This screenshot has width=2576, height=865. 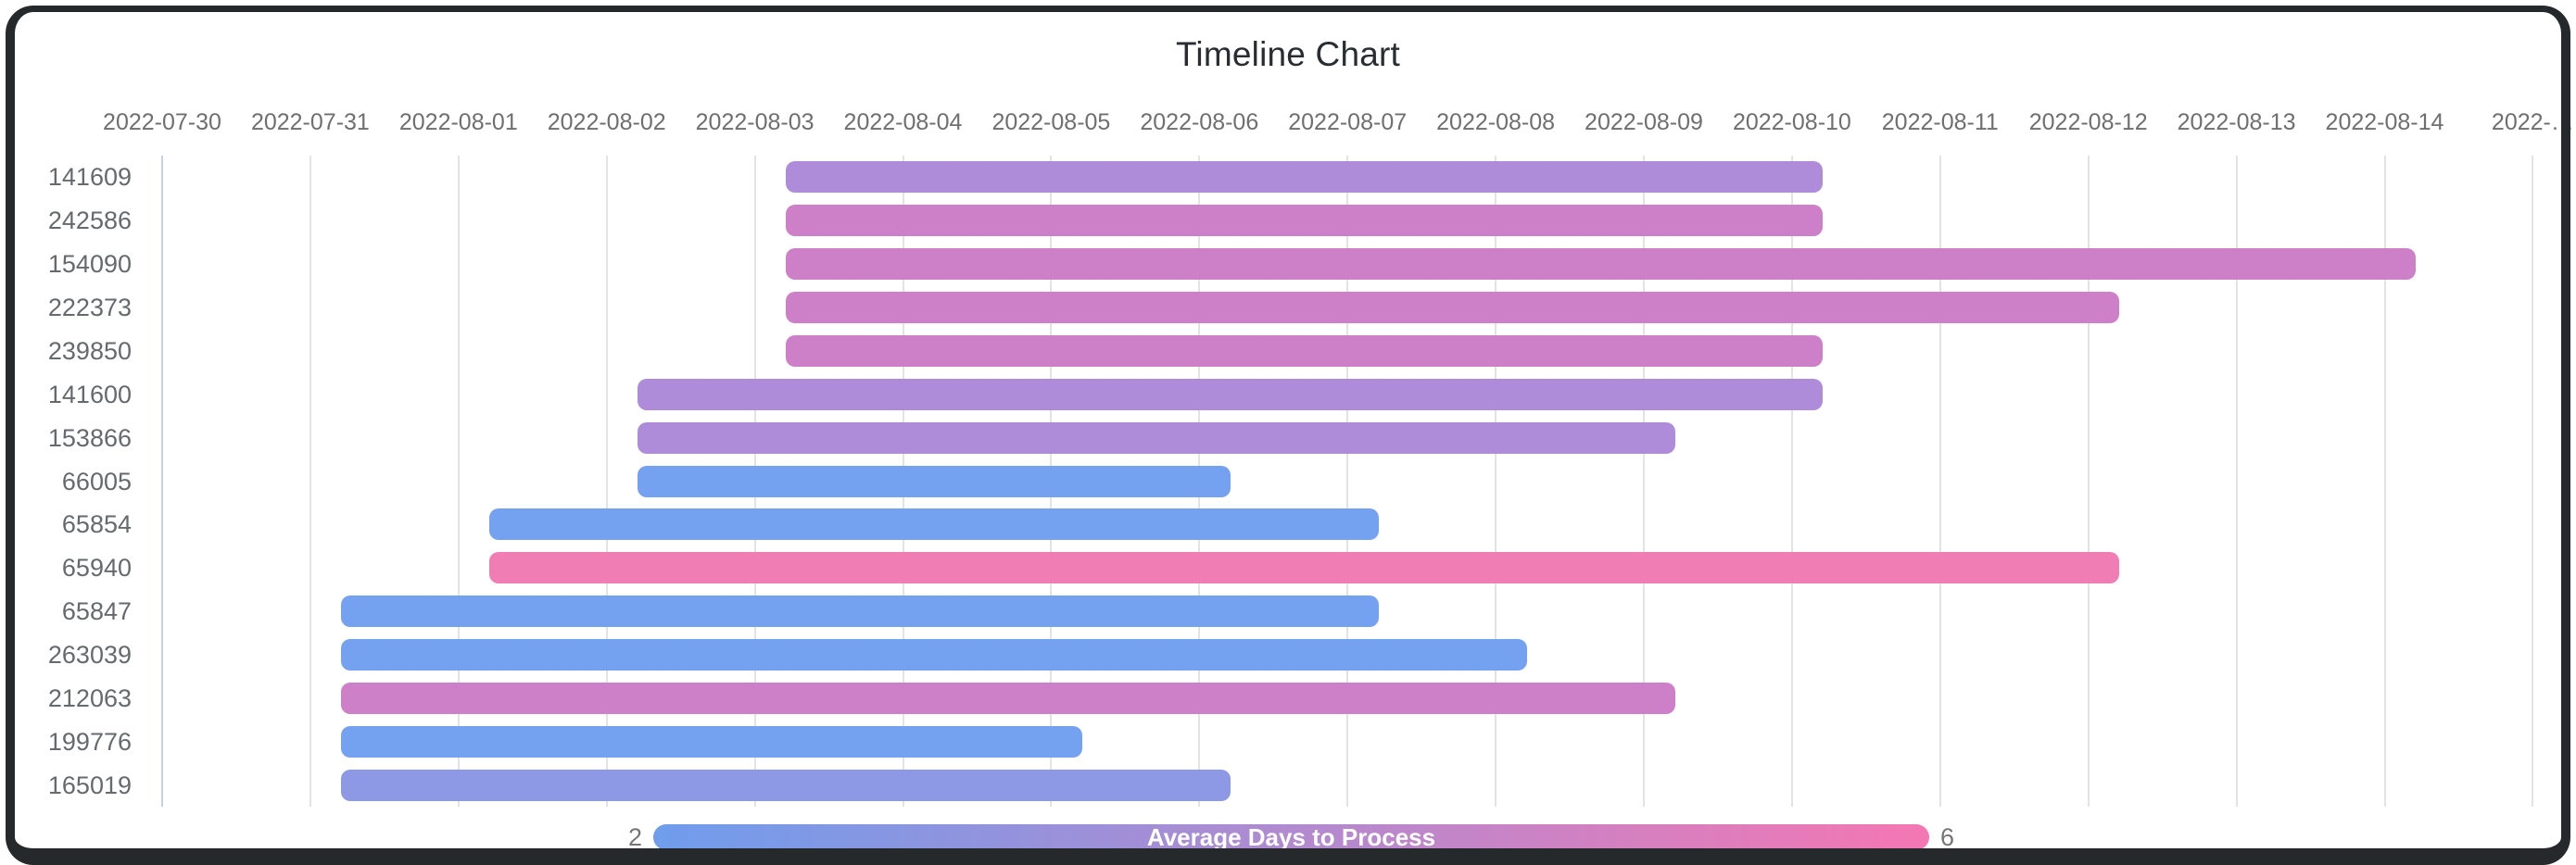 I want to click on x-axis-tick-label: 2022-08-09, so click(x=1644, y=122).